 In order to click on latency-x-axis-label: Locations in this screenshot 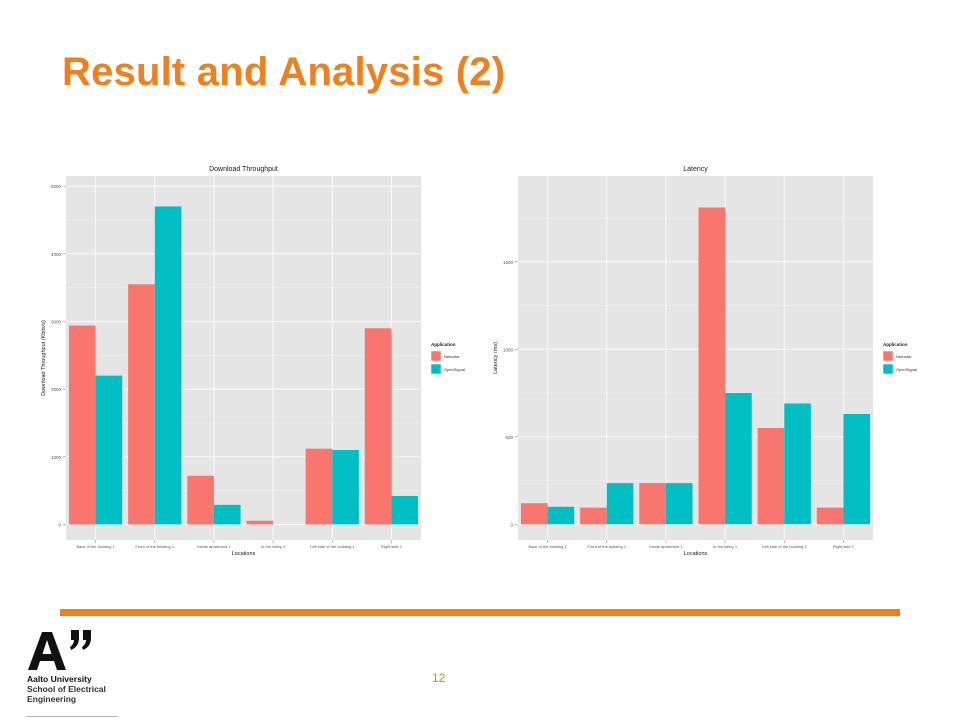, I will do `click(696, 554)`.